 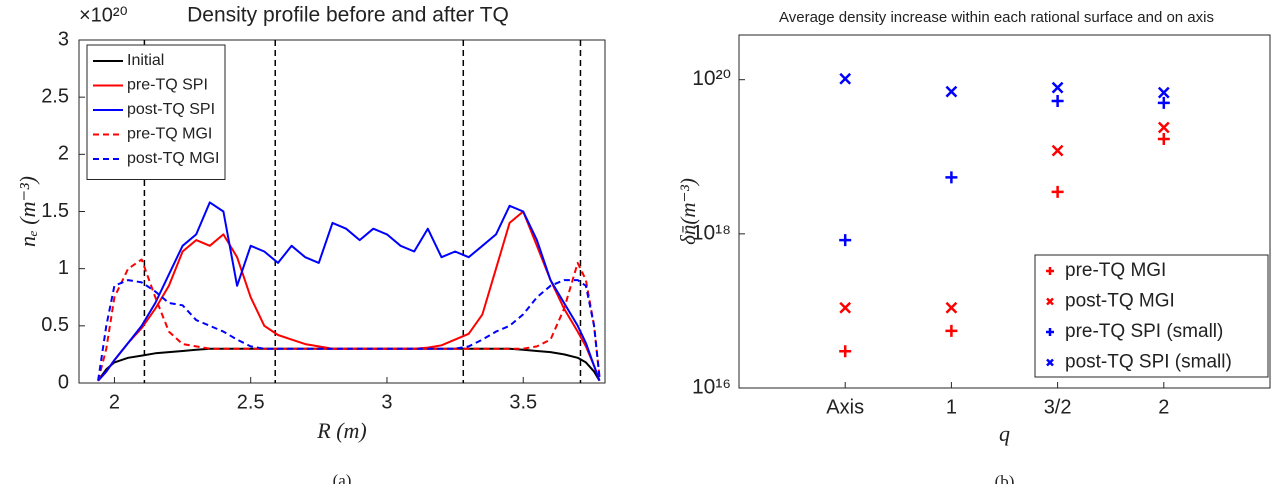 I want to click on caption: (b), so click(x=1005, y=478).